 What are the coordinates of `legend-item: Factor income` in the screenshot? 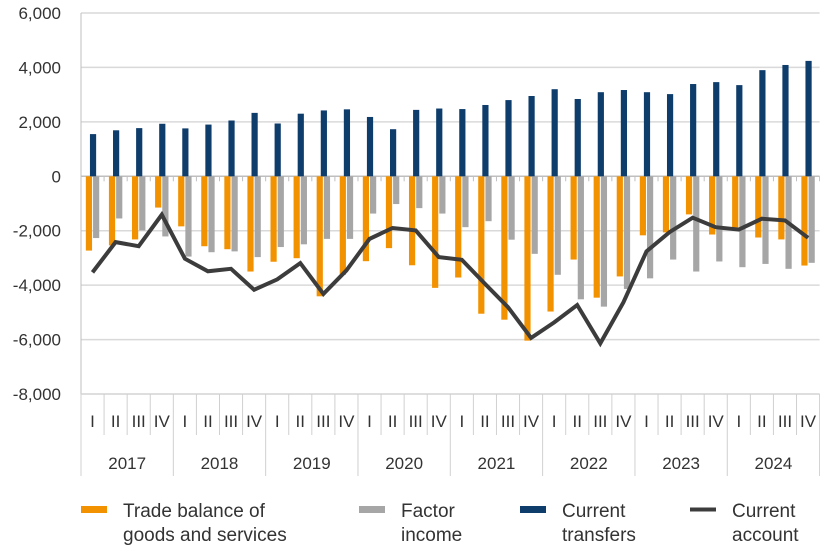 It's located at (410, 523).